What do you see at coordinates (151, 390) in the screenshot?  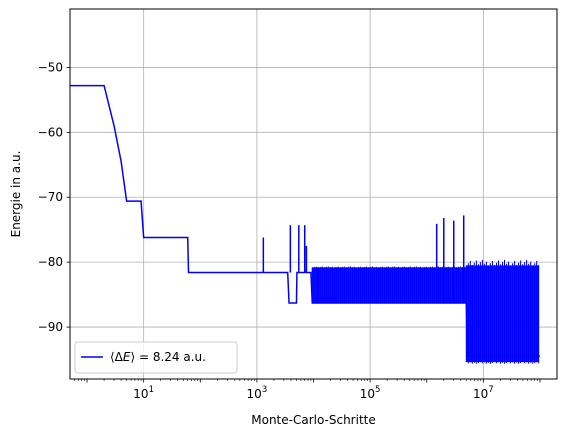 I see `x-tick-exponent: 1` at bounding box center [151, 390].